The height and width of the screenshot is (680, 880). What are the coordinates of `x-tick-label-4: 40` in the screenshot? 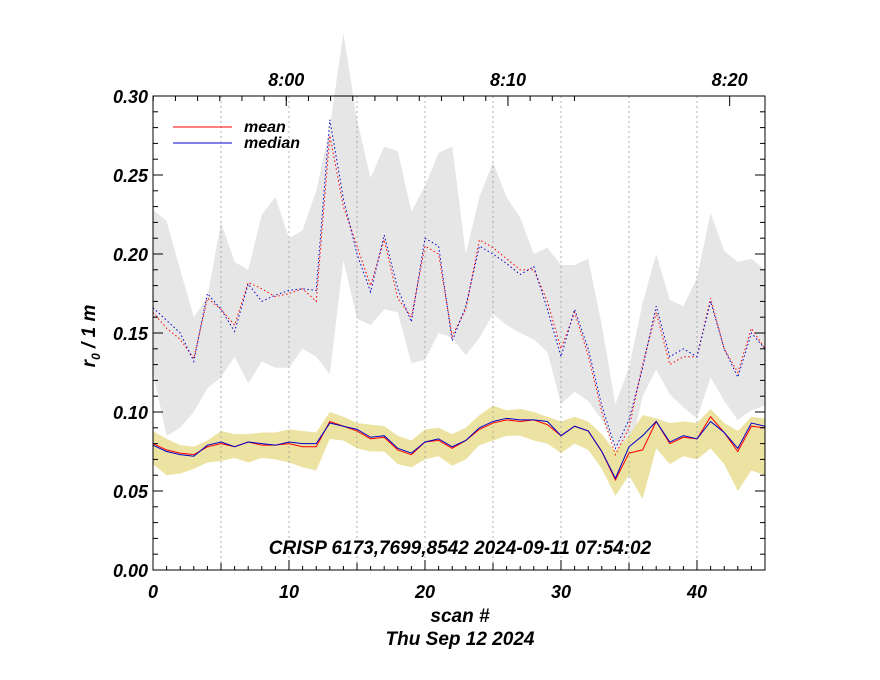 It's located at (696, 592).